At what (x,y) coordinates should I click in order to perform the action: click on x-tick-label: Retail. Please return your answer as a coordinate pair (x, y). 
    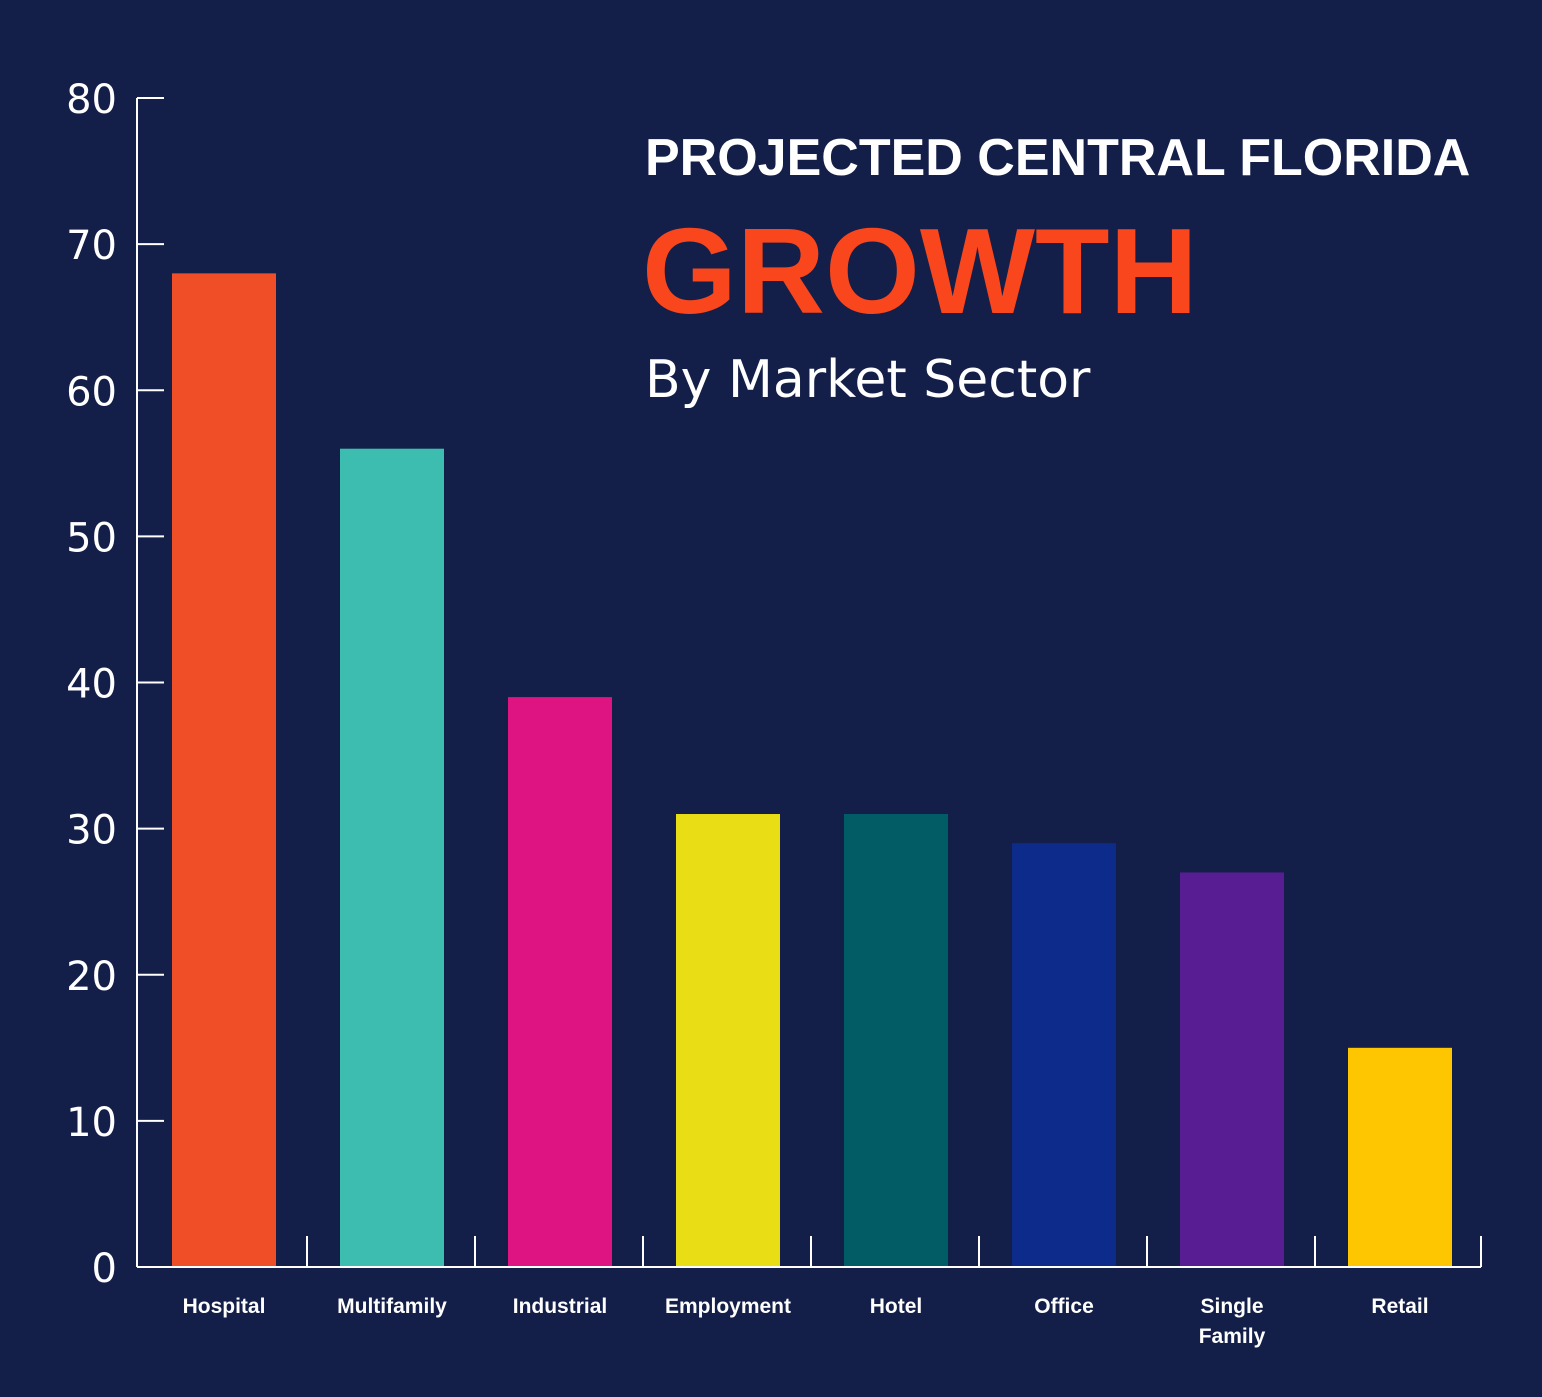
    Looking at the image, I should click on (1399, 1306).